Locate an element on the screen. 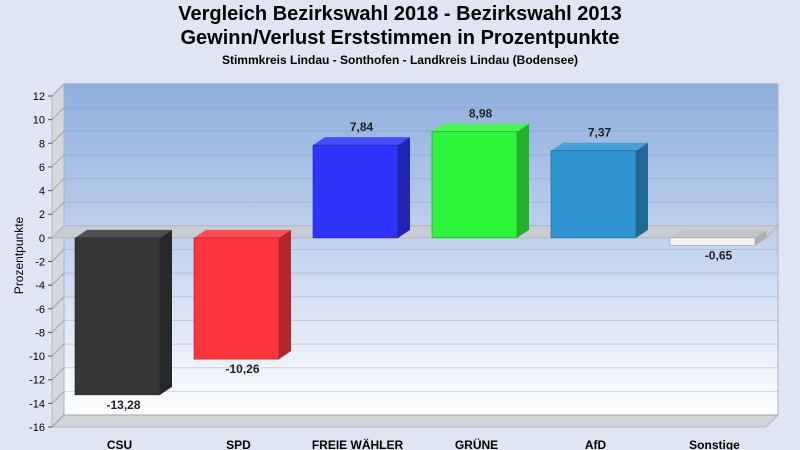 The image size is (800, 450). bar-freie-wähler is located at coordinates (361, 188).